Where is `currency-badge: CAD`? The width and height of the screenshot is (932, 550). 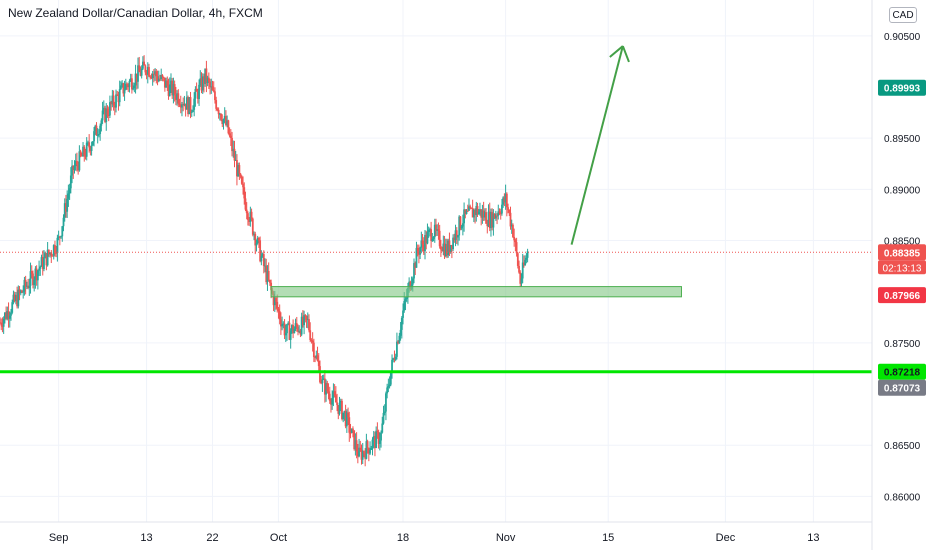 currency-badge: CAD is located at coordinates (903, 15).